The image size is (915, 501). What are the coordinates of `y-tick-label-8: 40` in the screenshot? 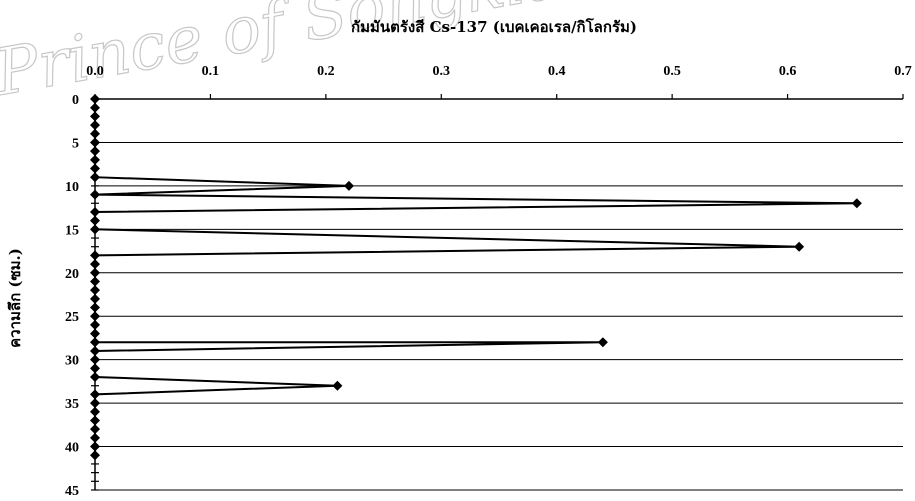 It's located at (72, 448).